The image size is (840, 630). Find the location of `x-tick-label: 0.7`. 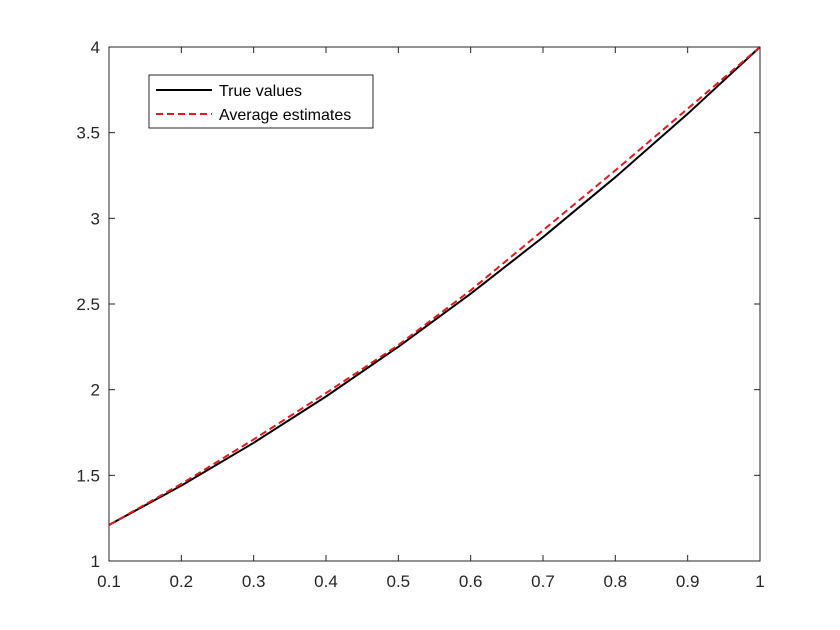

x-tick-label: 0.7 is located at coordinates (543, 581).